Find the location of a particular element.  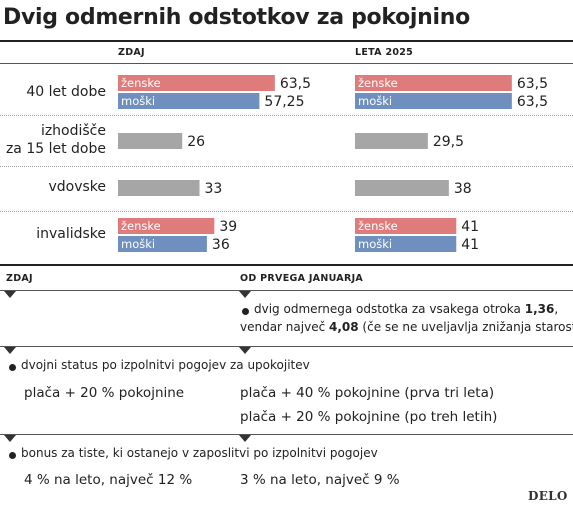

dual-status-new-after: plača + 20 % pokojnine (po treh letih) is located at coordinates (369, 417).